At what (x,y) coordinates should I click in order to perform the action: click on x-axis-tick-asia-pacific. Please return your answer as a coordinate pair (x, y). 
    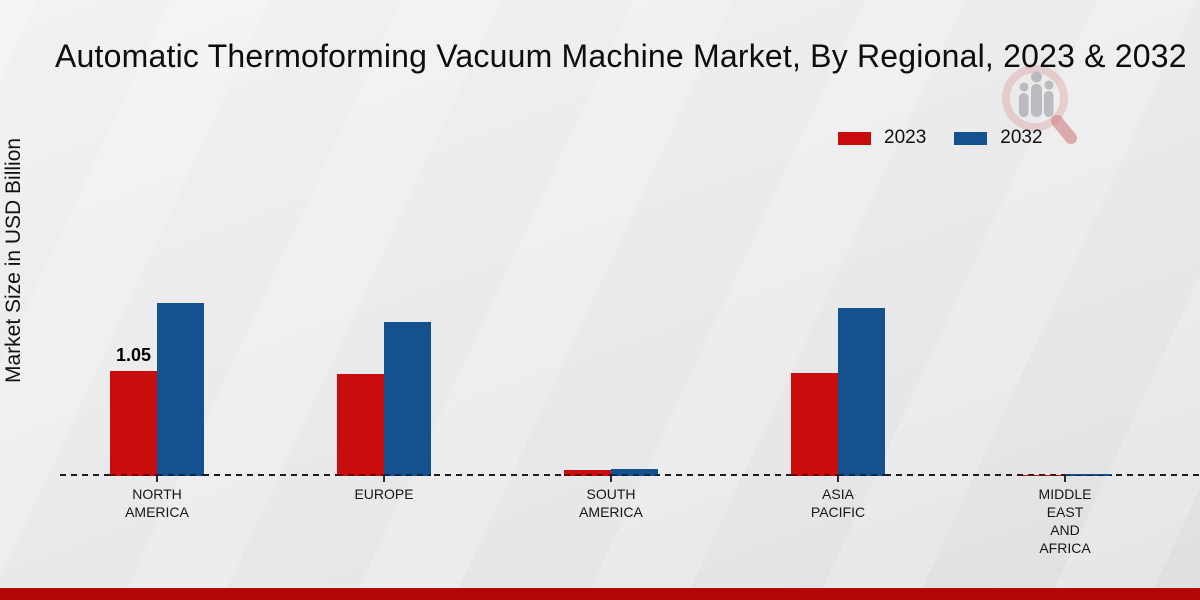
    Looking at the image, I should click on (838, 479).